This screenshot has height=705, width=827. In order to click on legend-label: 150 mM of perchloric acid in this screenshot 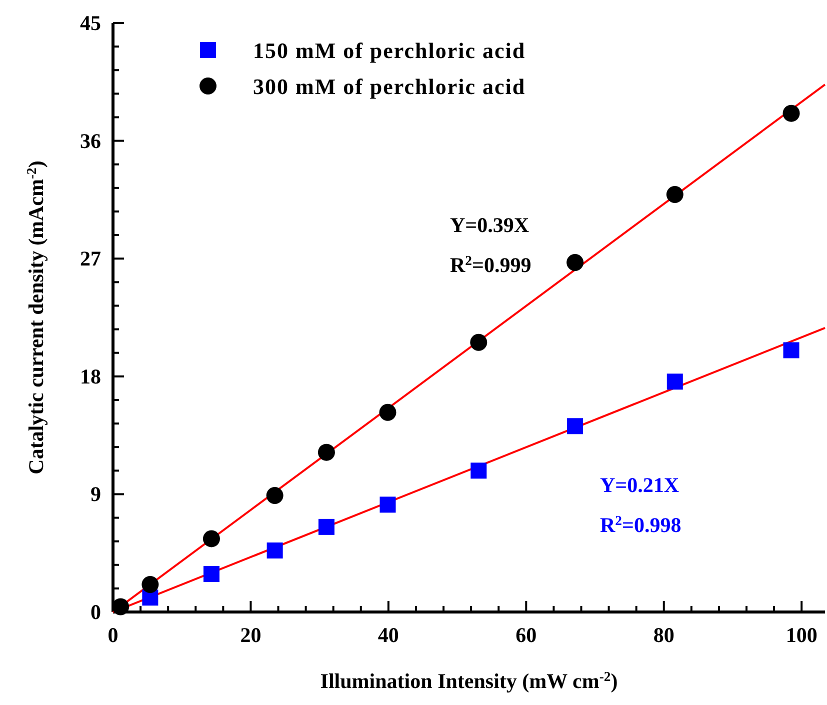, I will do `click(389, 50)`.